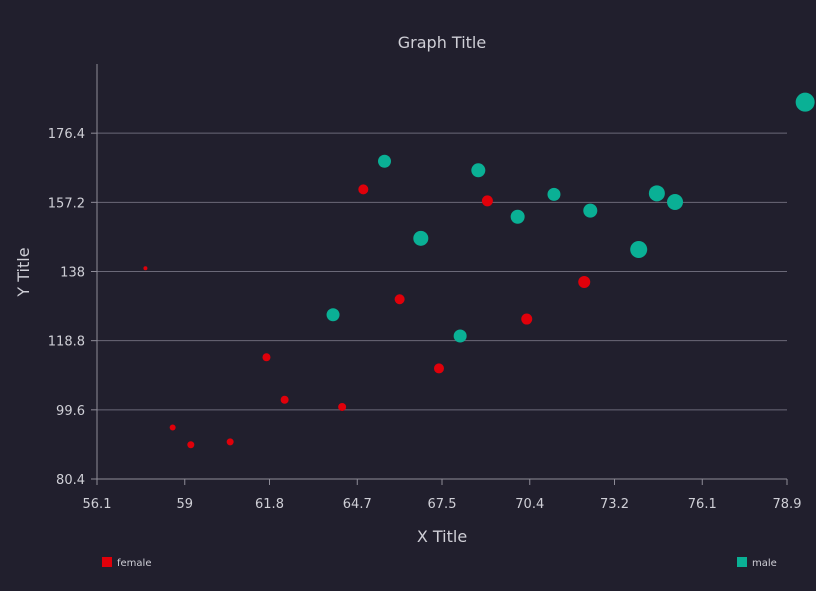 The width and height of the screenshot is (816, 591). What do you see at coordinates (764, 563) in the screenshot?
I see `legend-label-male: male` at bounding box center [764, 563].